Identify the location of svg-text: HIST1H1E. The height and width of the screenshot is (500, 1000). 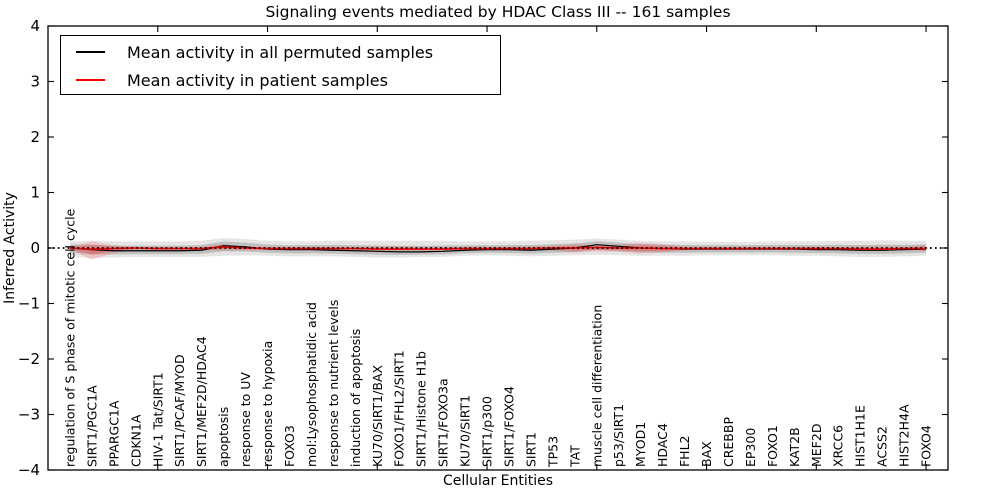
(860, 436).